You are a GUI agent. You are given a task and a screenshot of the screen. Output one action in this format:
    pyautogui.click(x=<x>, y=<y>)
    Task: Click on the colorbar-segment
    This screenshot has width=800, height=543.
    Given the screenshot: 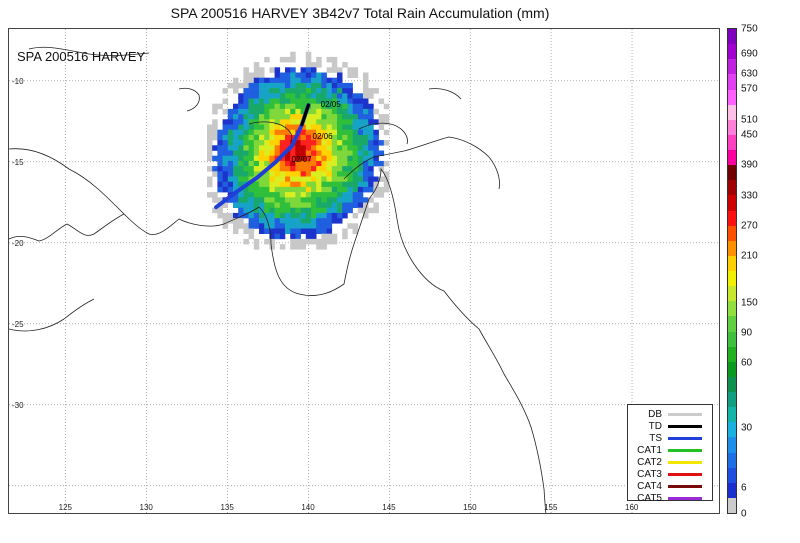 What is the action you would take?
    pyautogui.click(x=732, y=188)
    